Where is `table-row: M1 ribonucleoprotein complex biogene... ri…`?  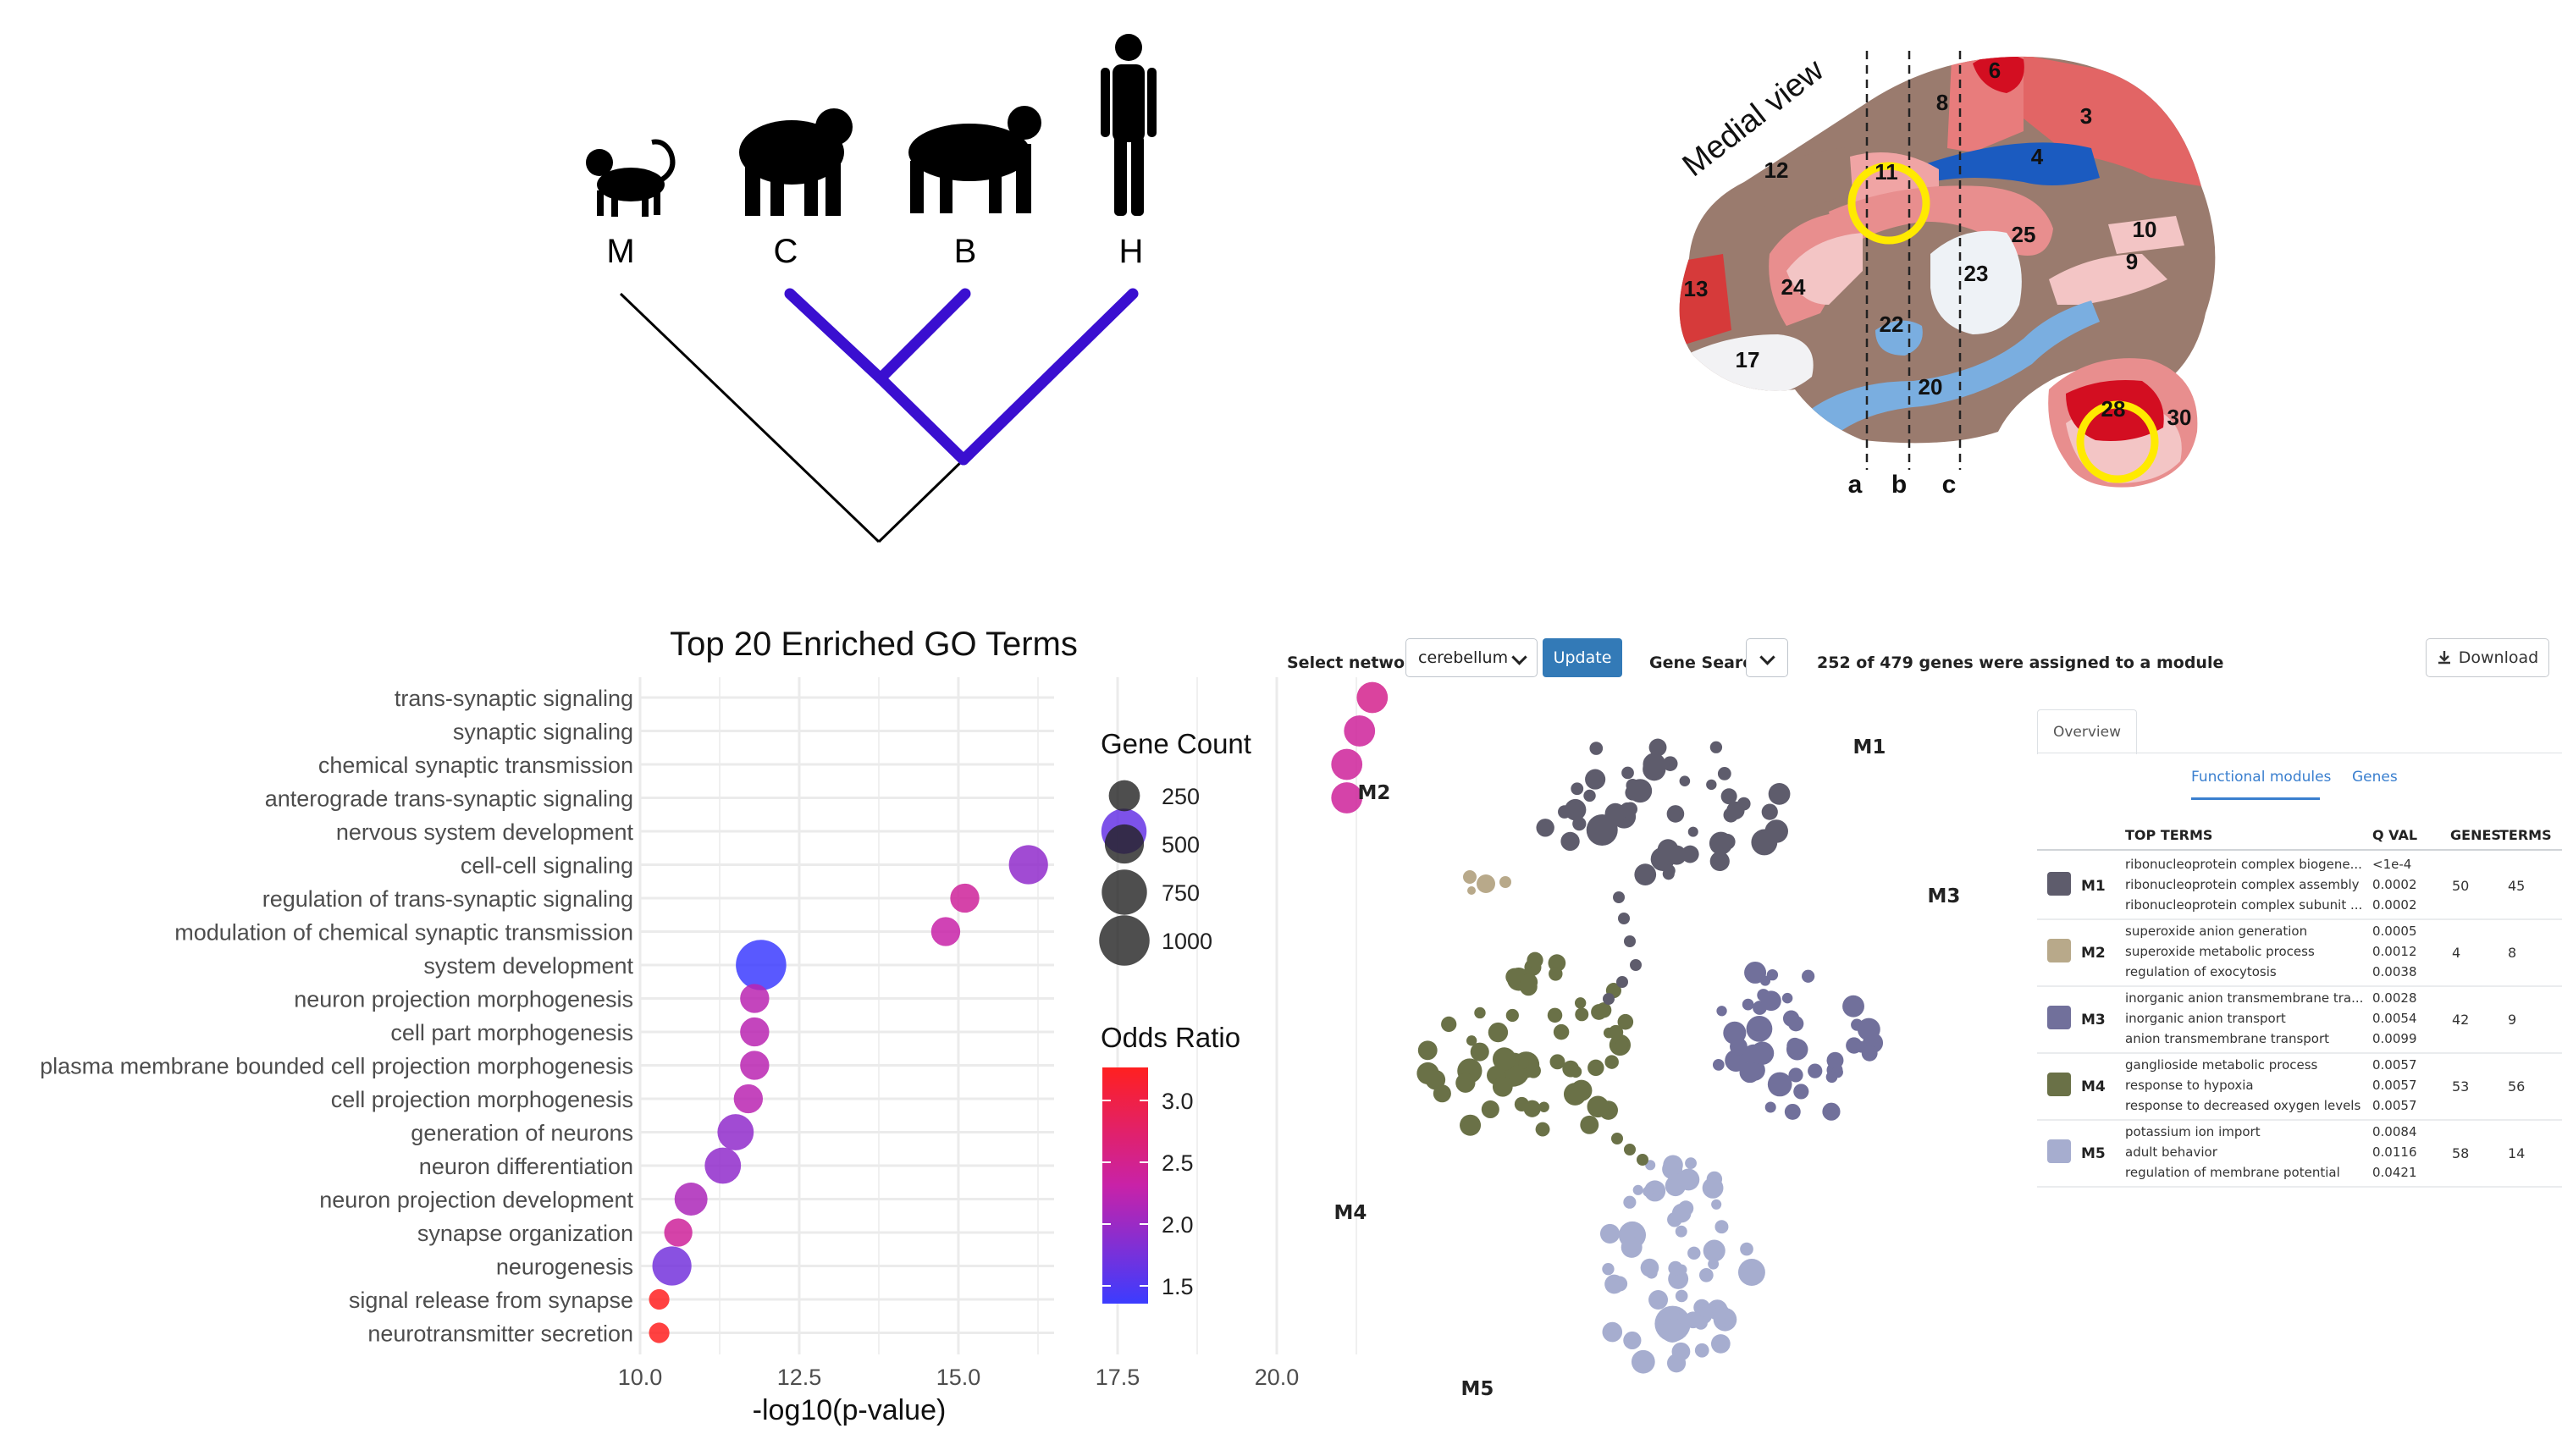
table-row: M1 ribonucleoprotein complex biogene... ri… is located at coordinates (2299, 889).